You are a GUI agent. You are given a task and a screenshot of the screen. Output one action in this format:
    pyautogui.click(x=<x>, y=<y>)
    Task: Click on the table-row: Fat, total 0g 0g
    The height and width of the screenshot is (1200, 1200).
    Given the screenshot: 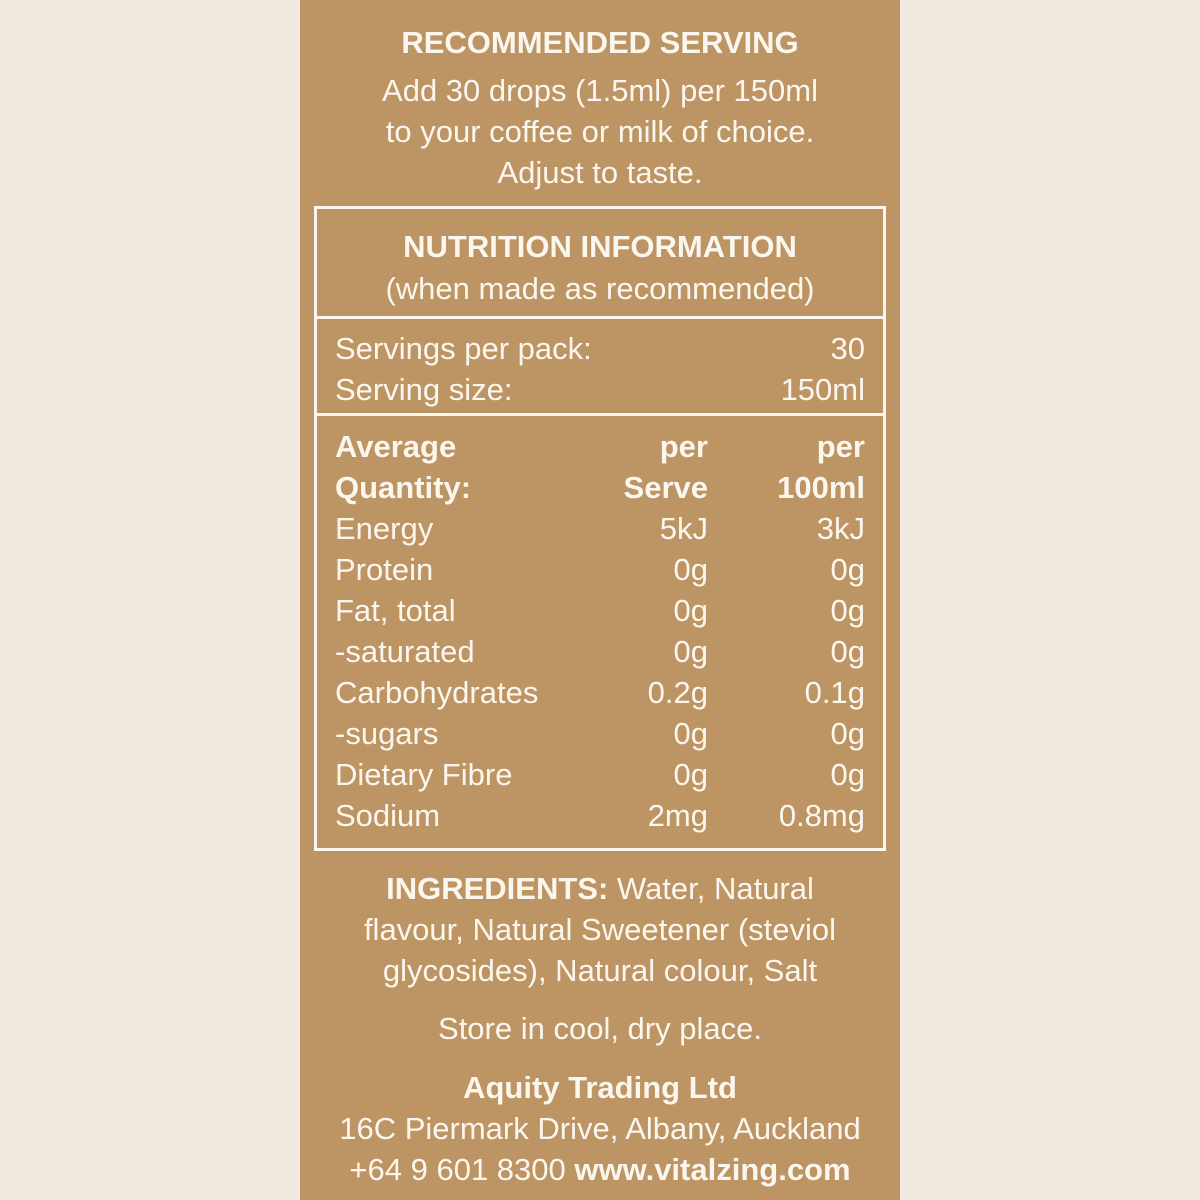 What is the action you would take?
    pyautogui.click(x=600, y=610)
    